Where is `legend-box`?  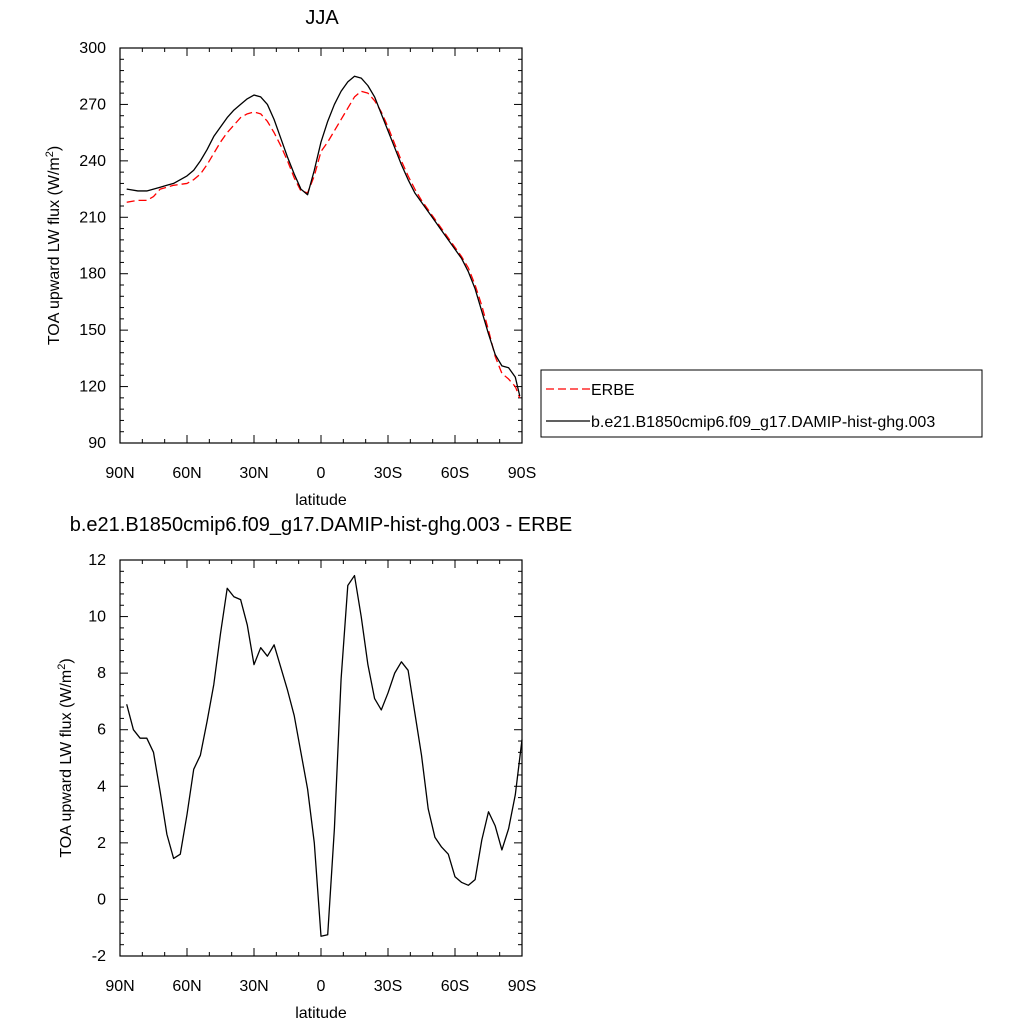 legend-box is located at coordinates (761, 403).